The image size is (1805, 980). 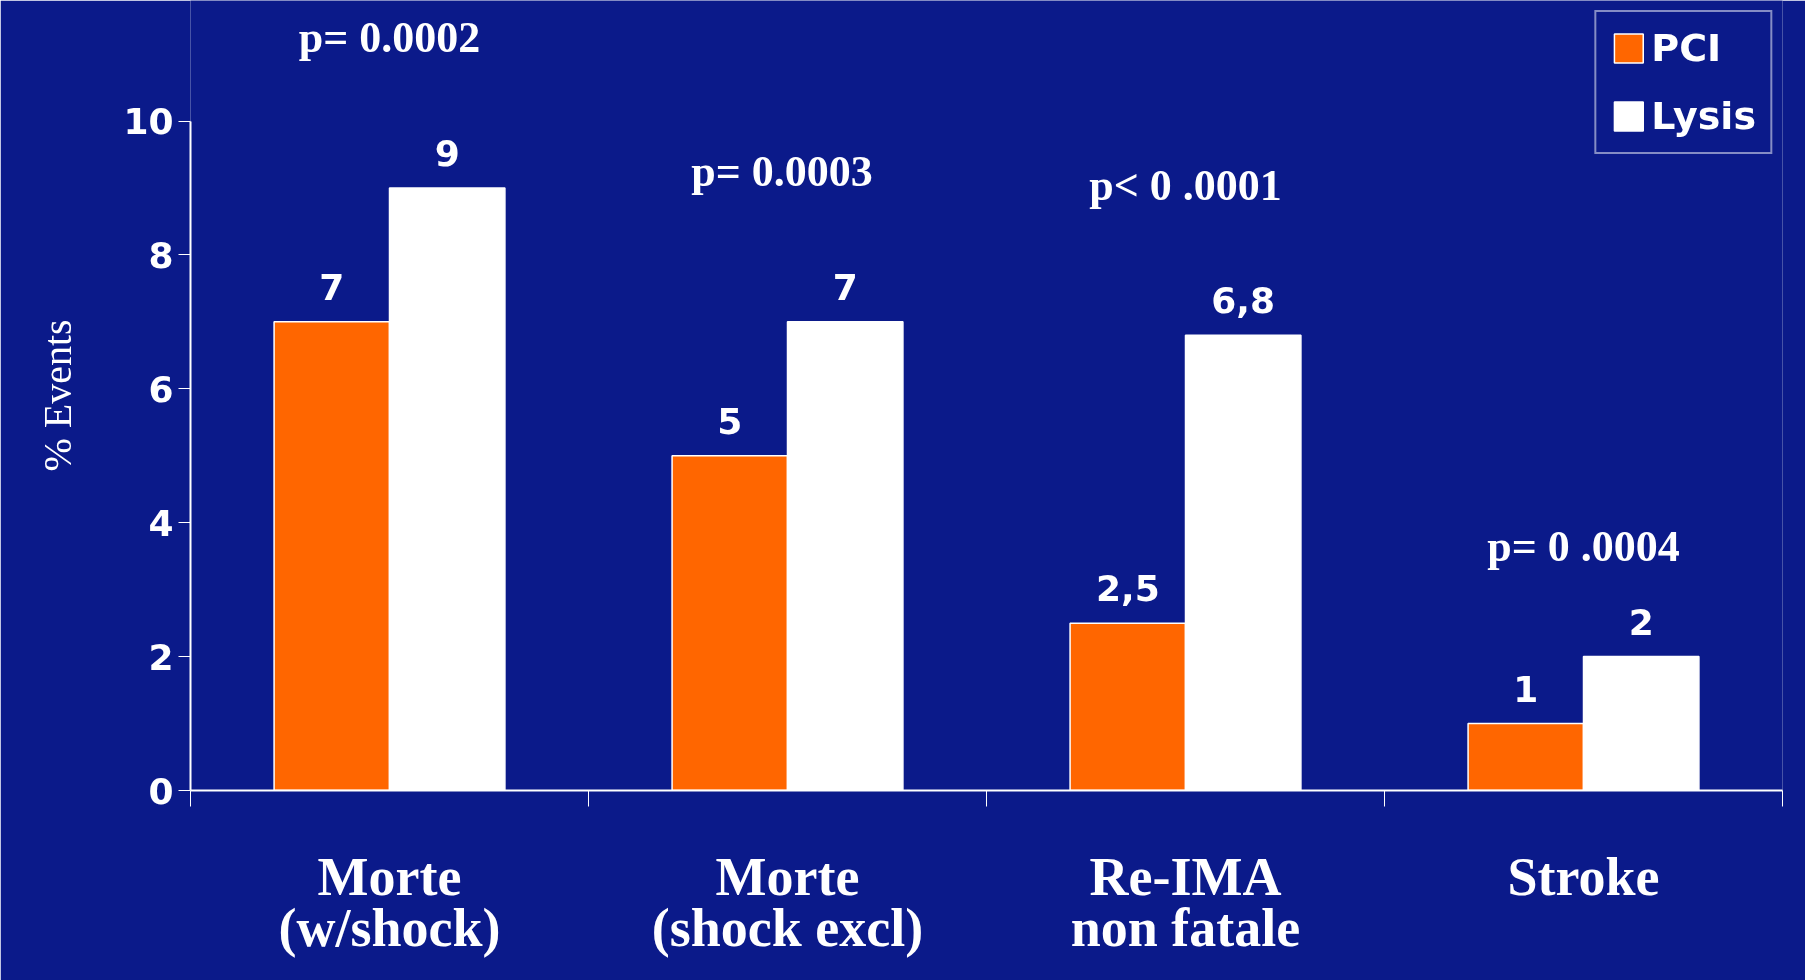 I want to click on data-label: 6,8, so click(x=1243, y=301).